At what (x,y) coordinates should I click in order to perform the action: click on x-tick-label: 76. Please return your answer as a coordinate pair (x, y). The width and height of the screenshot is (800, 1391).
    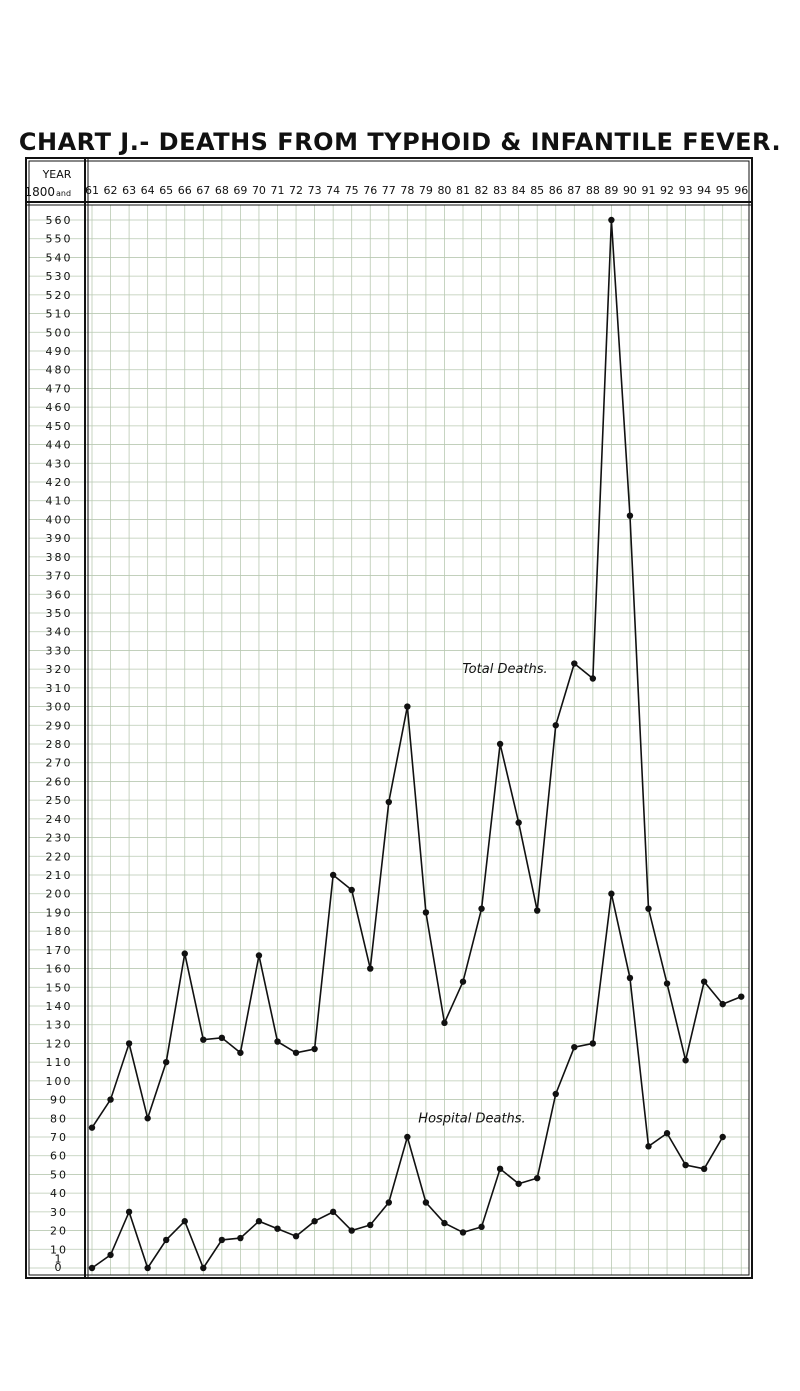
    Looking at the image, I should click on (370, 190).